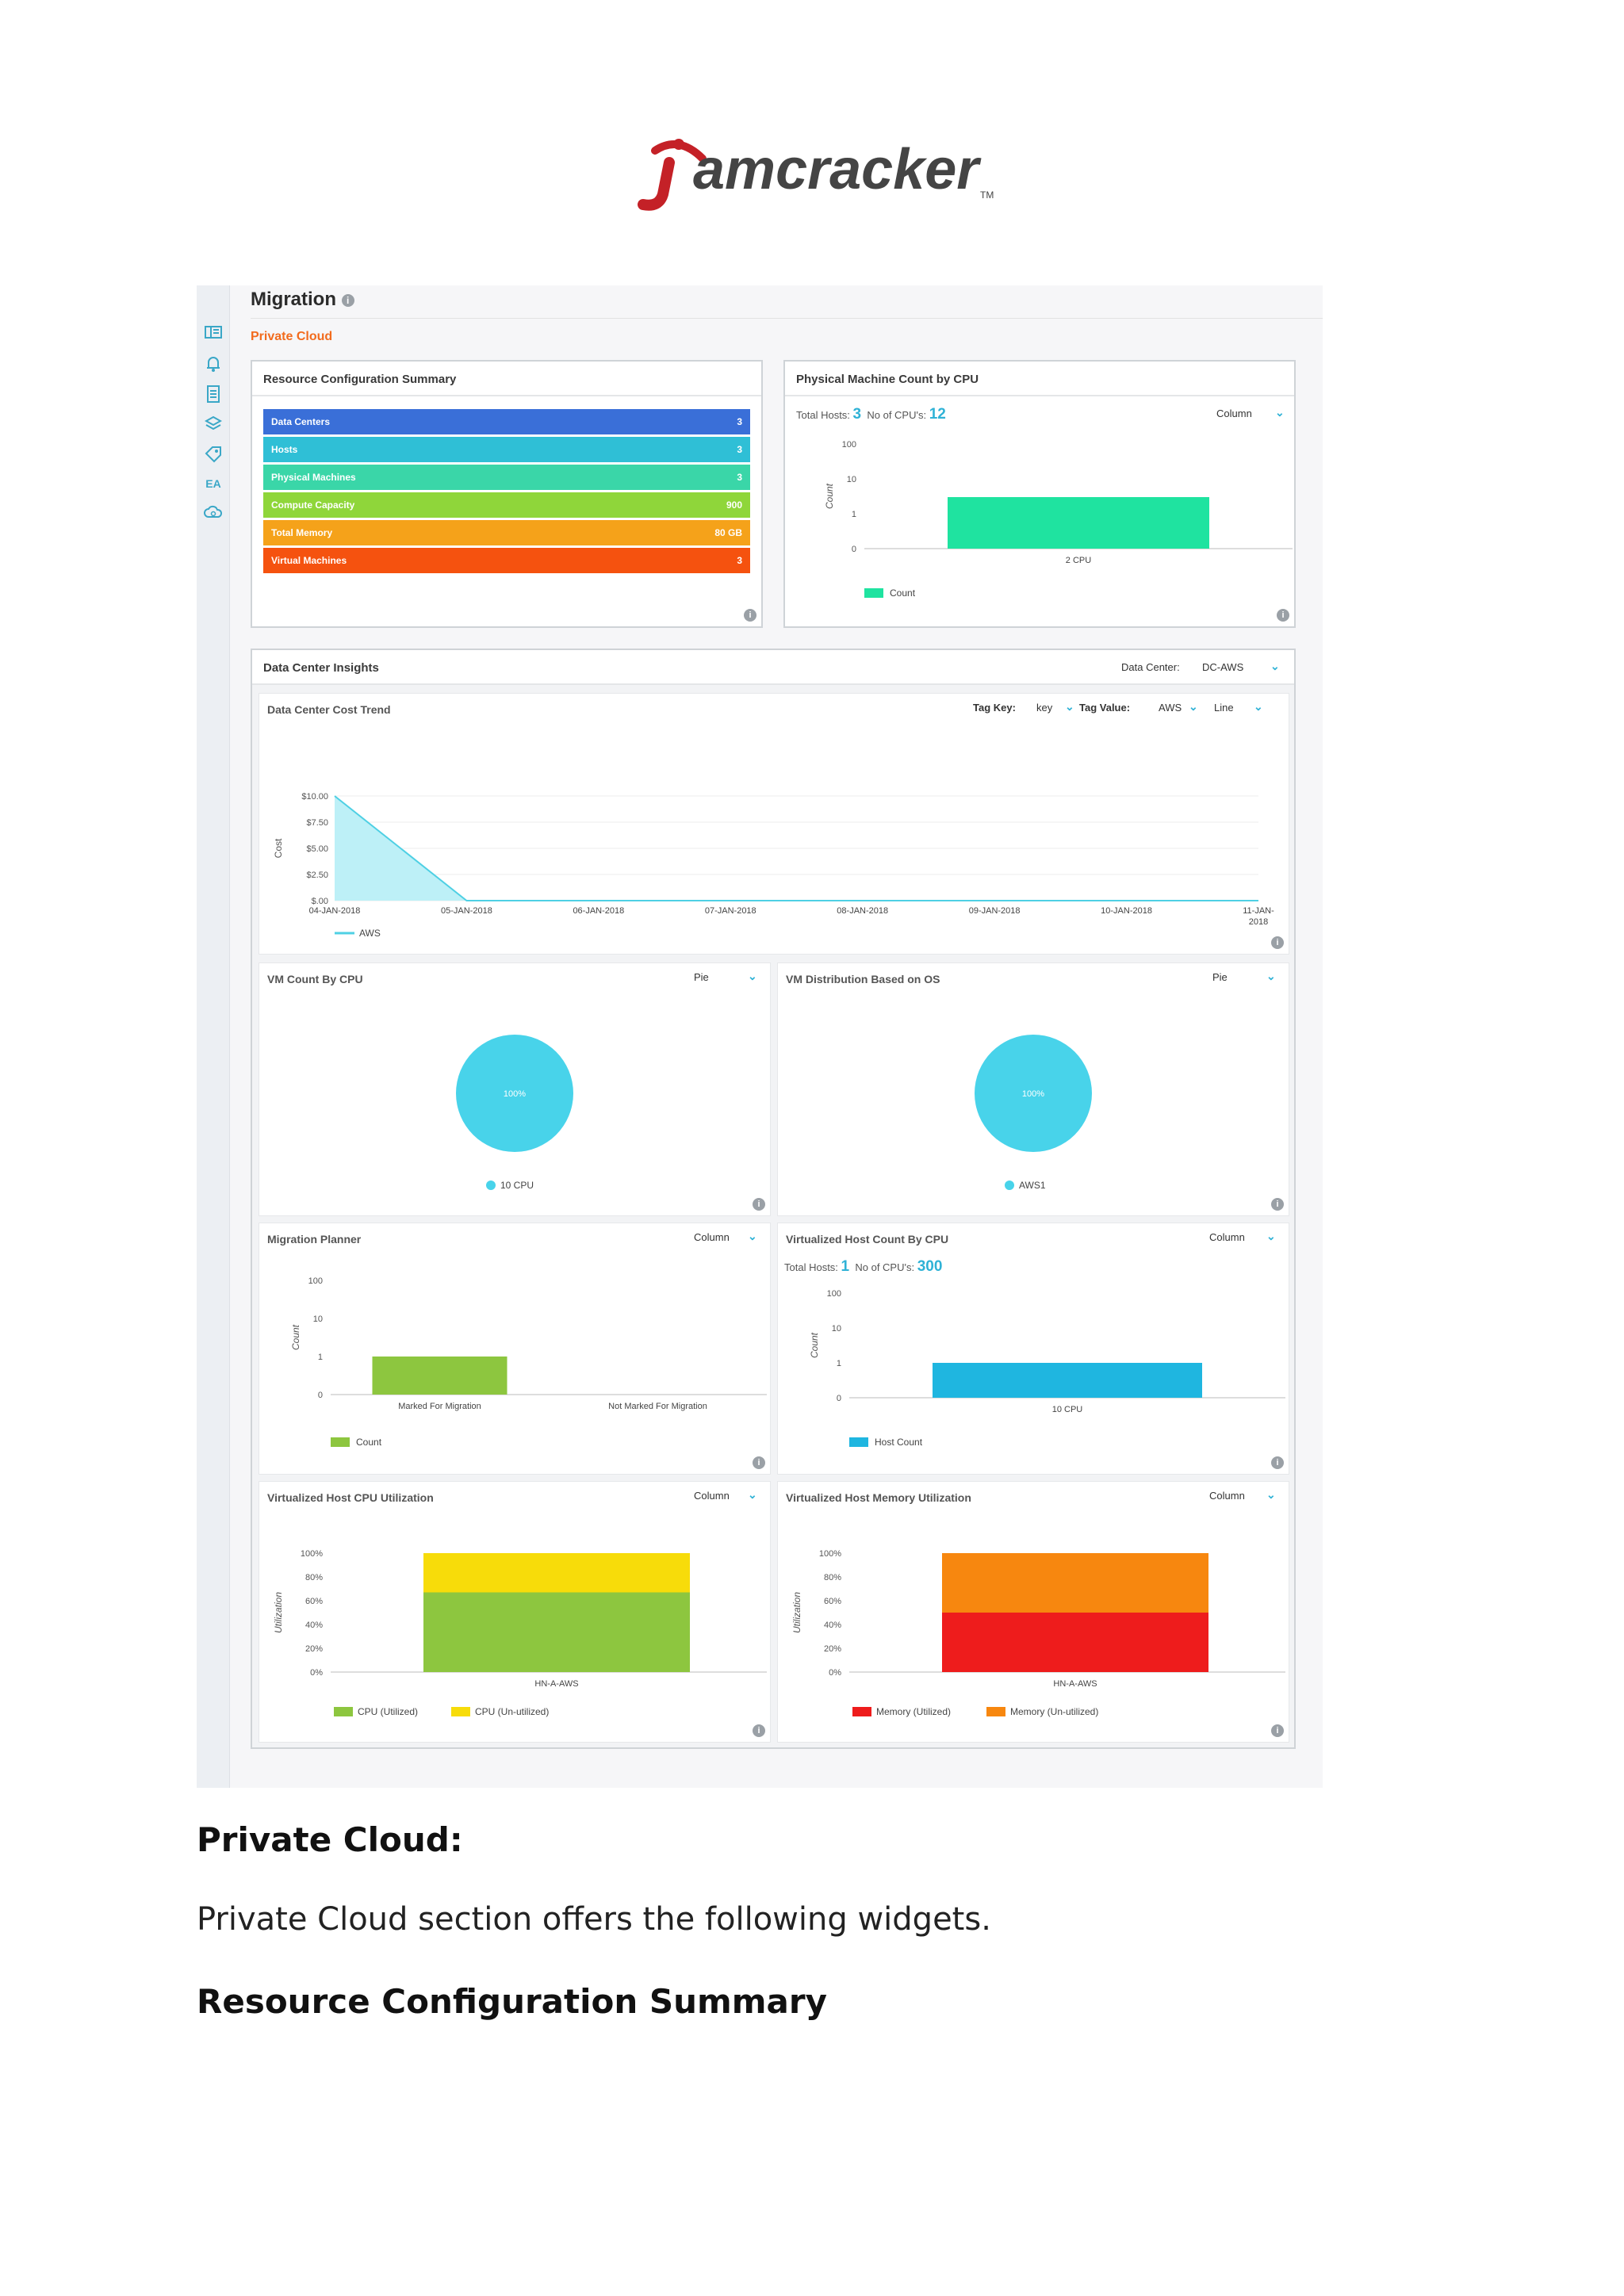 Image resolution: width=1624 pixels, height=2296 pixels. What do you see at coordinates (309, 560) in the screenshot?
I see `summary-row-label: Virtual Machines` at bounding box center [309, 560].